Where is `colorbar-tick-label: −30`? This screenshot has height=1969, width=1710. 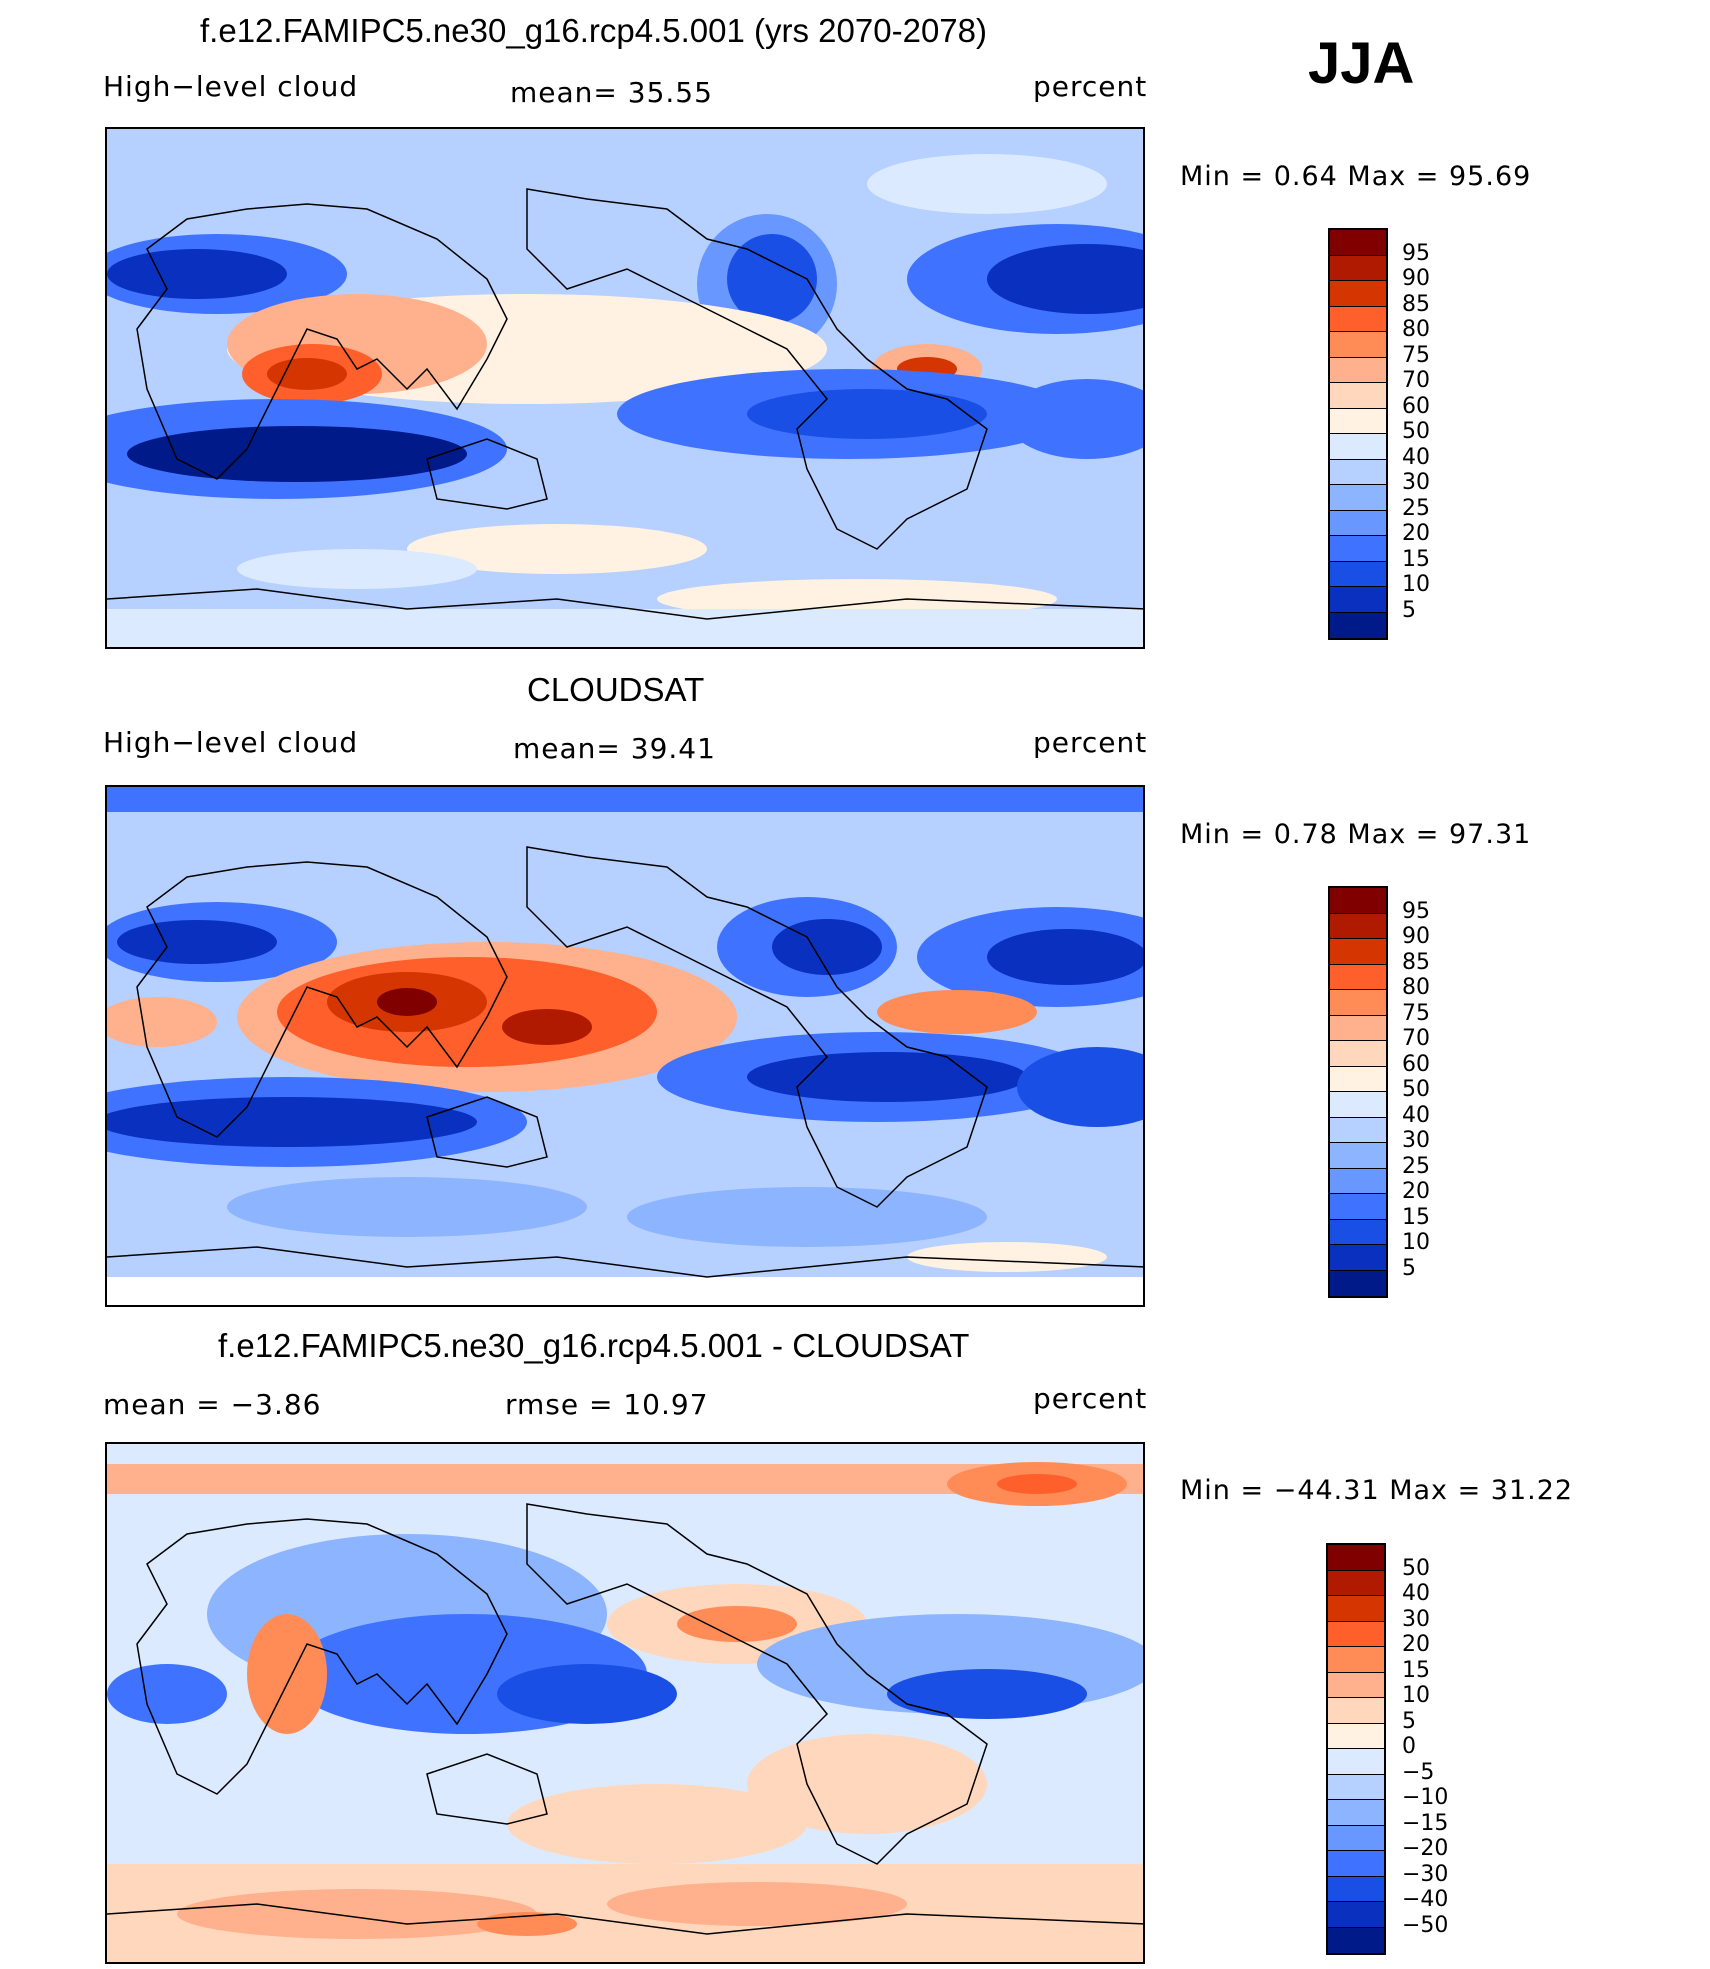 colorbar-tick-label: −30 is located at coordinates (1425, 1874).